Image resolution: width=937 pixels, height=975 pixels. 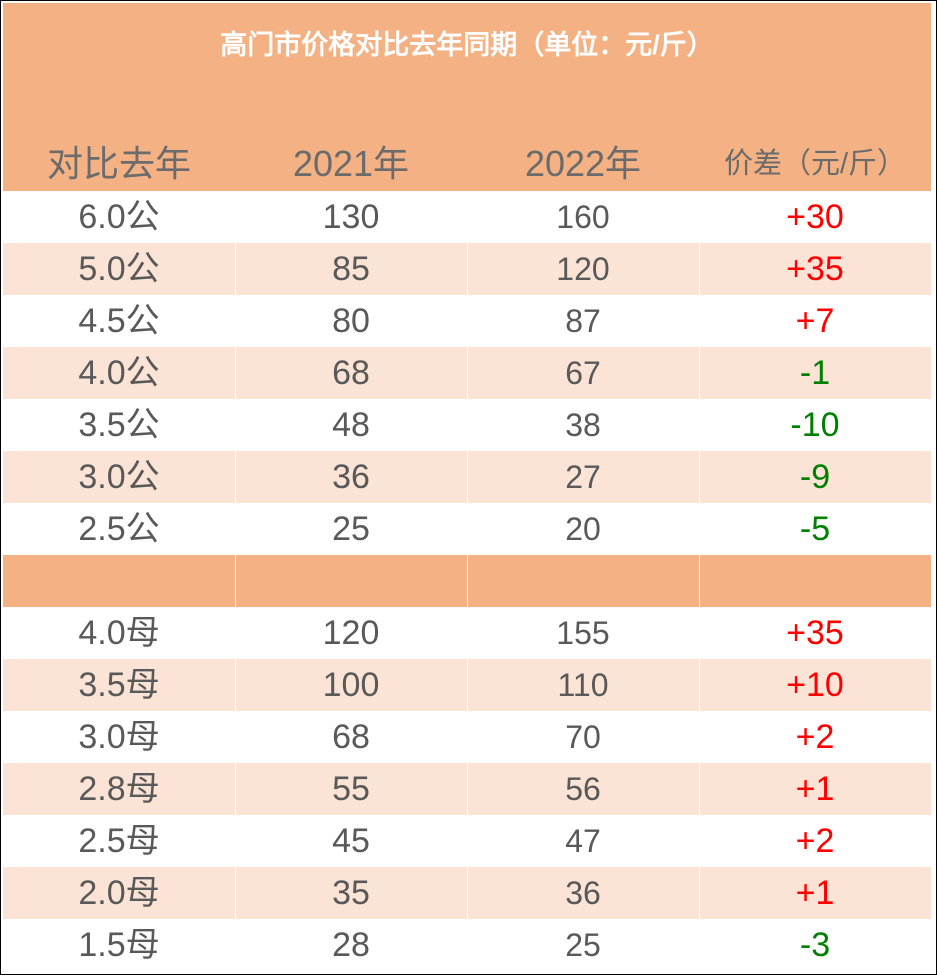 I want to click on table-row: 4.5公 80 87 +7, so click(x=467, y=321).